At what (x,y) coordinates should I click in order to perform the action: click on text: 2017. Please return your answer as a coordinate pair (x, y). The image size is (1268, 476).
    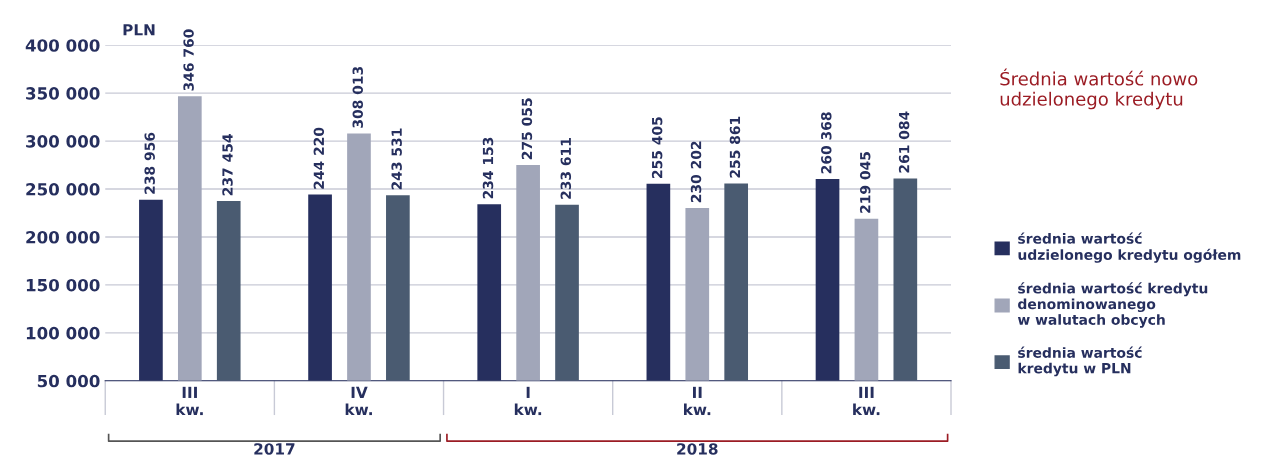
    Looking at the image, I should click on (274, 449).